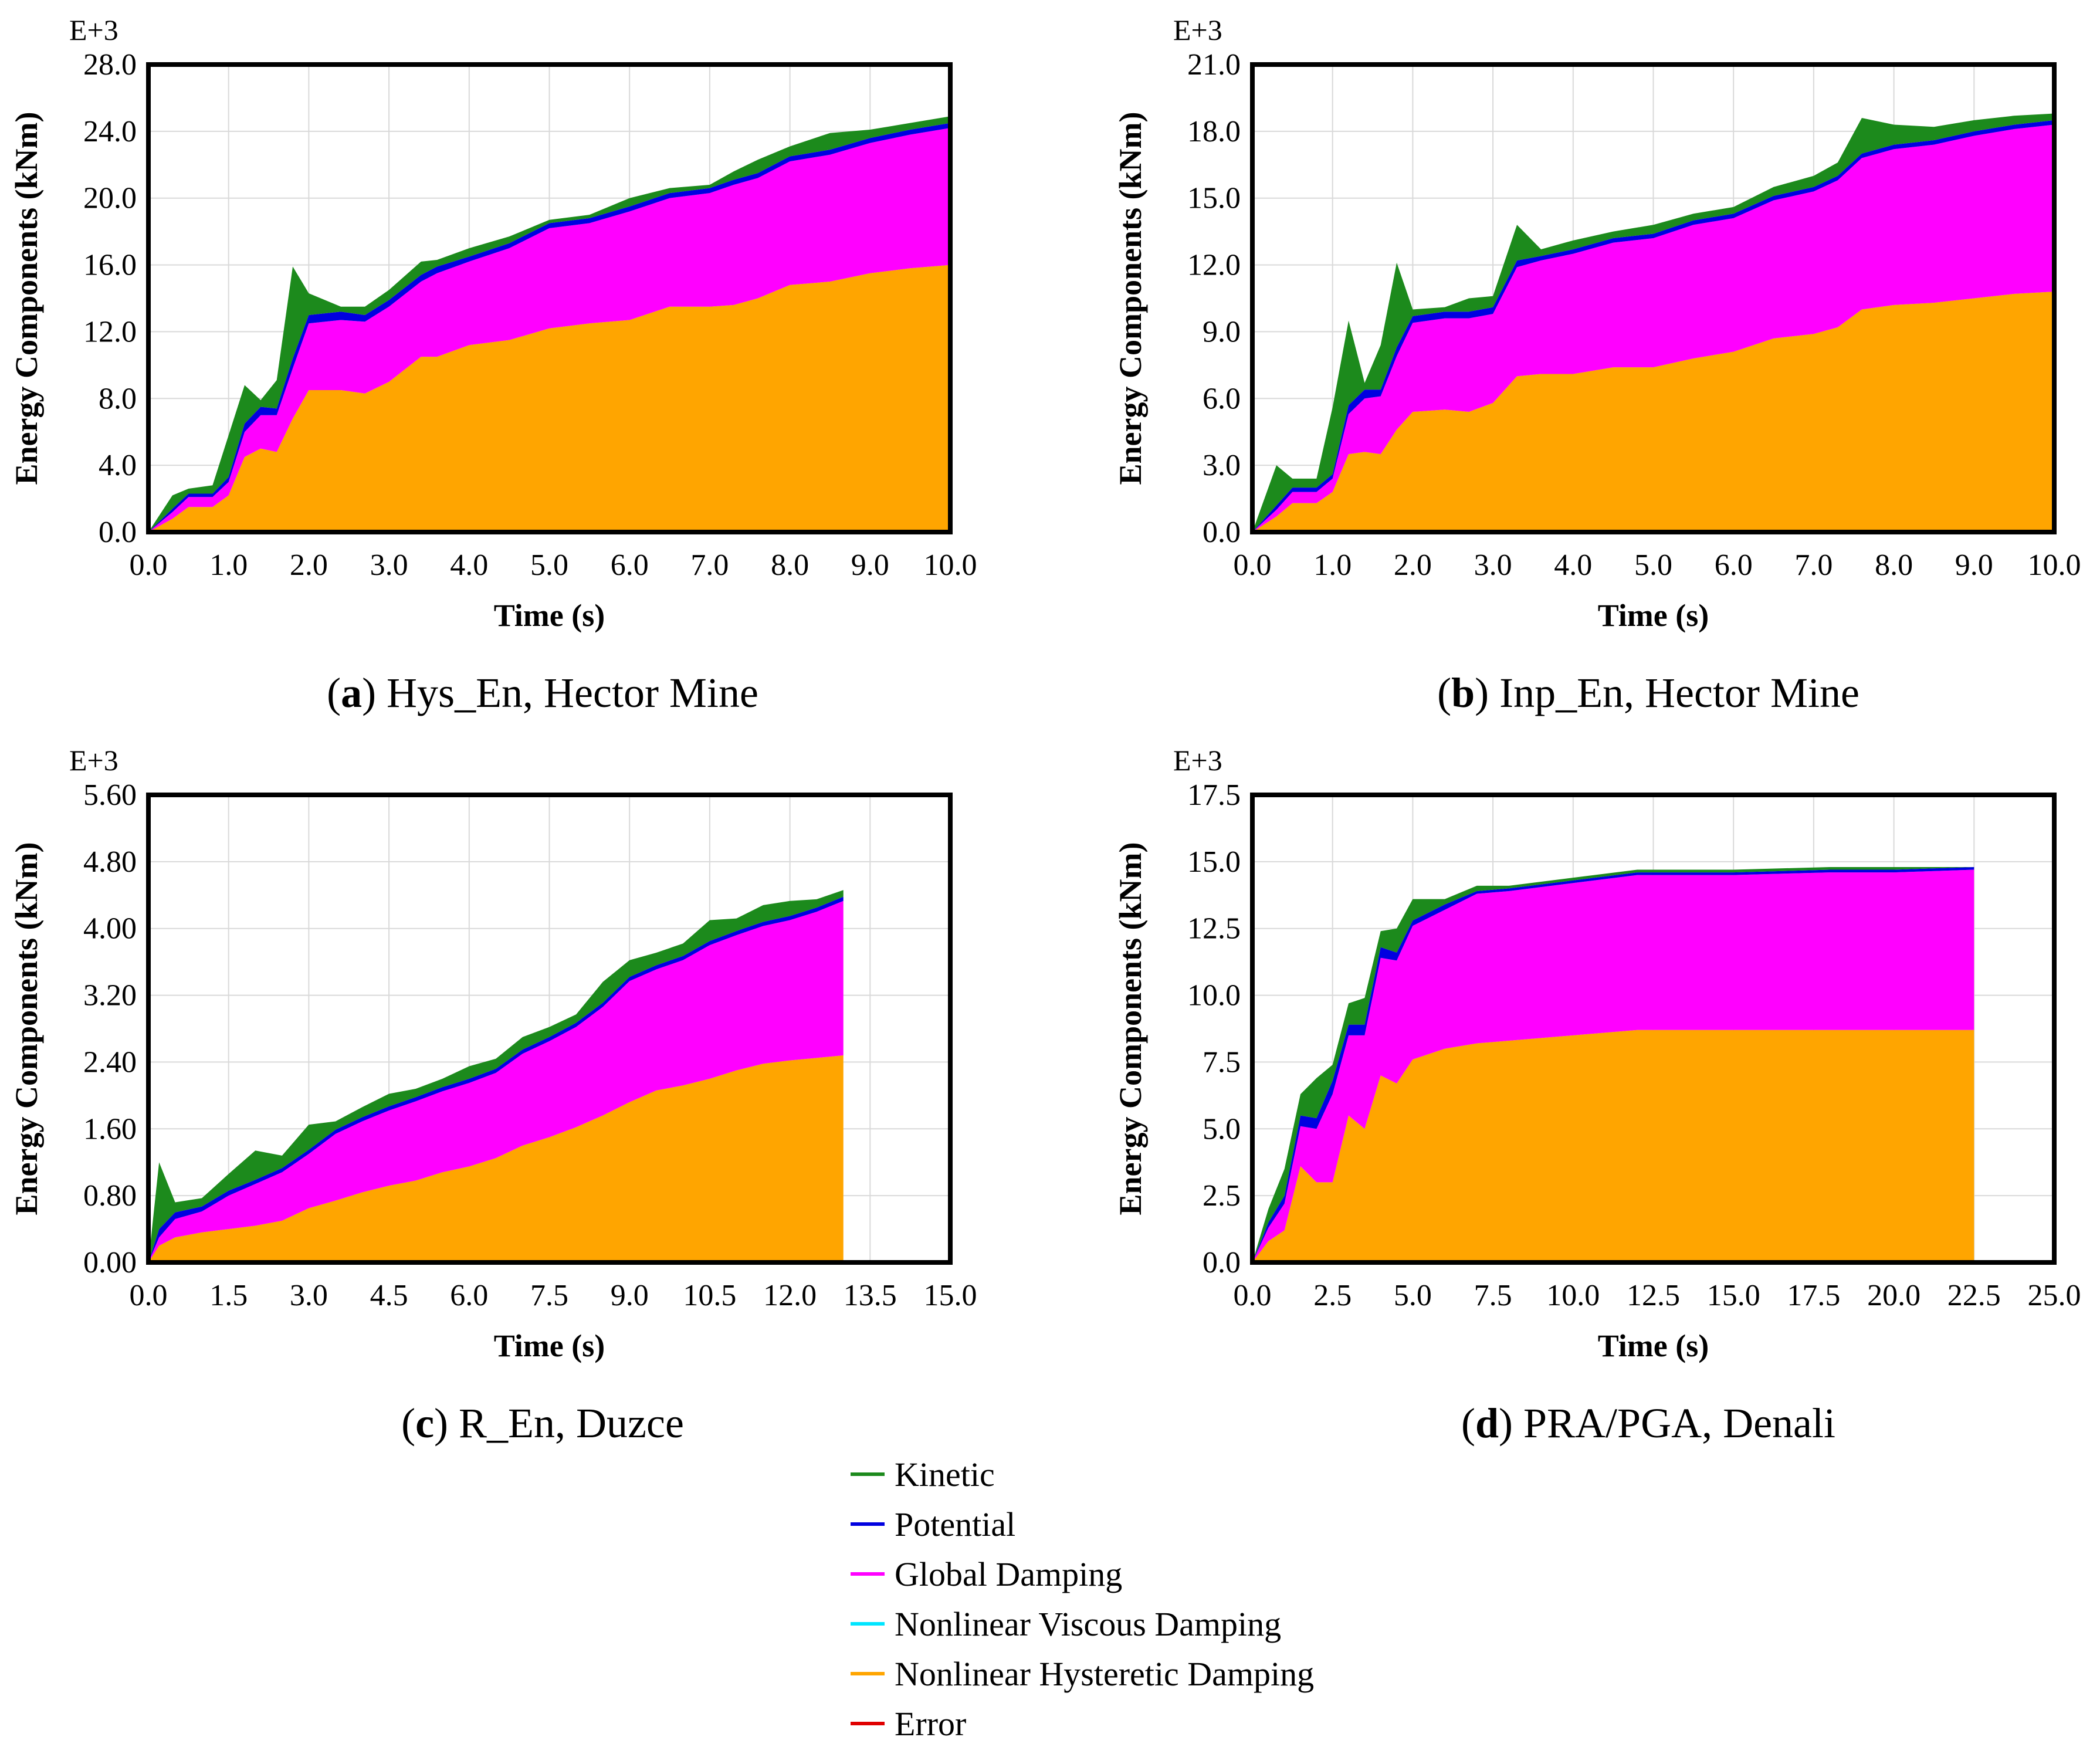  What do you see at coordinates (1679, 693) in the screenshot?
I see `caption-text: Inp_En, Hector Mine` at bounding box center [1679, 693].